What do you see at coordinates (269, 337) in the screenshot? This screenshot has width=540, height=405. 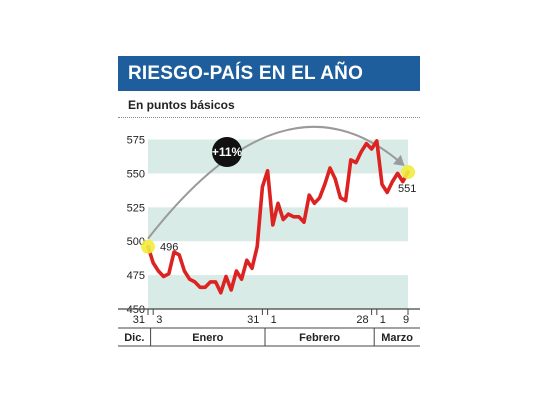 I see `month-axis: Dic. Enero Febrero Marzo` at bounding box center [269, 337].